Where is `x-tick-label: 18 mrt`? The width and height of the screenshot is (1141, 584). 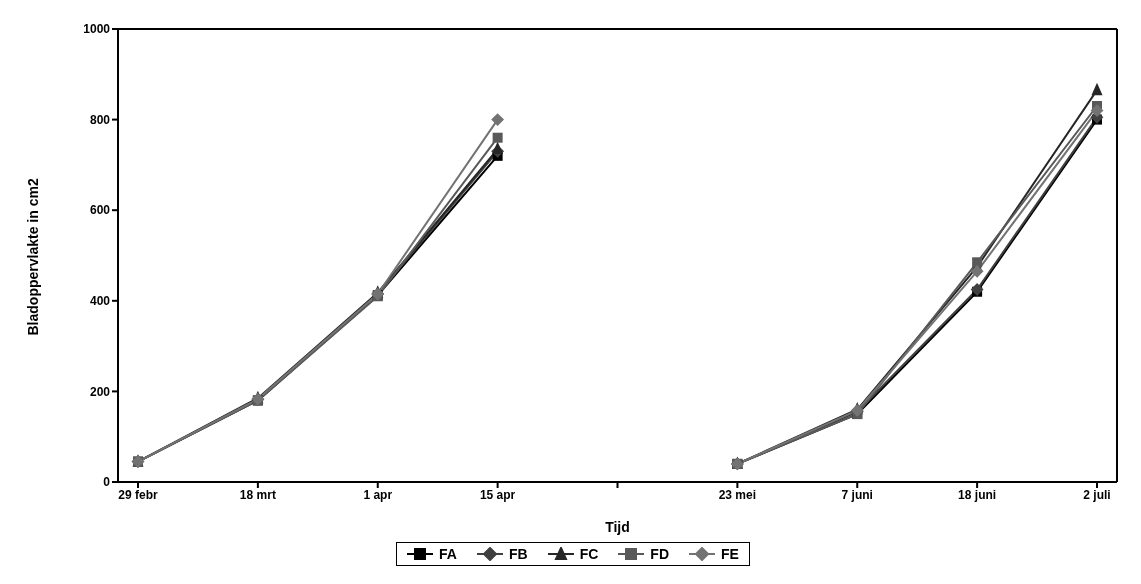
x-tick-label: 18 mrt is located at coordinates (257, 494).